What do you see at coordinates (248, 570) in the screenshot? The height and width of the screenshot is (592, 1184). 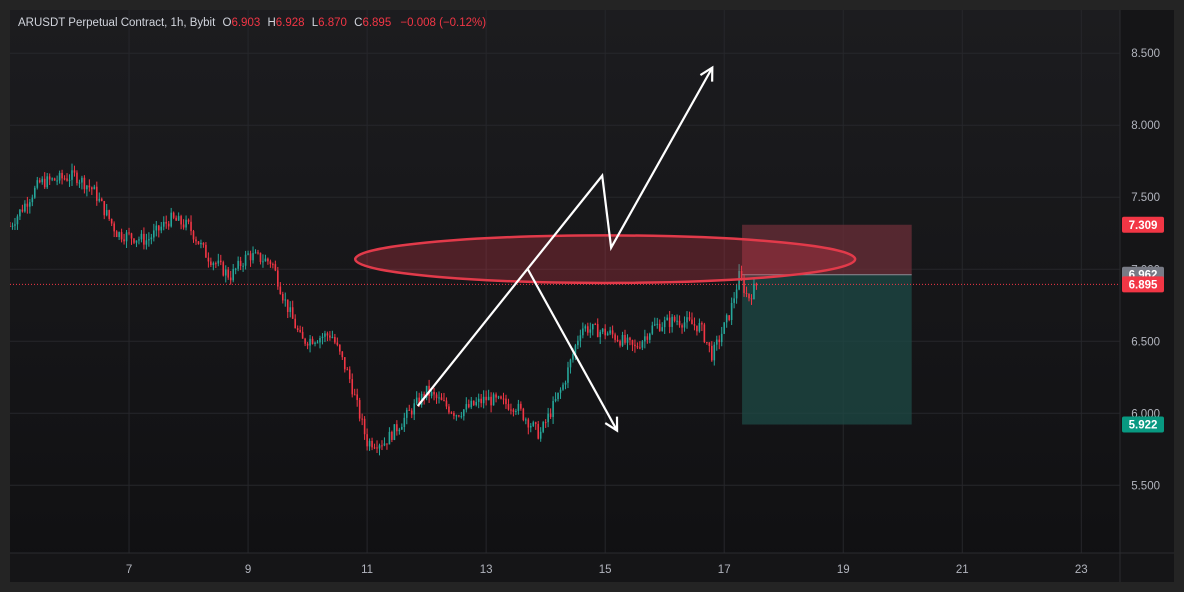 I see `x-tick-label: 9` at bounding box center [248, 570].